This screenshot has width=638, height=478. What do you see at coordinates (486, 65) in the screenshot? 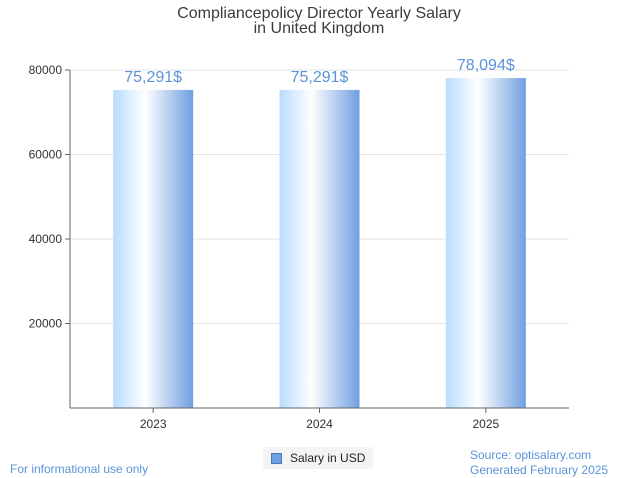
I see `bar-value-label: 78,094$` at bounding box center [486, 65].